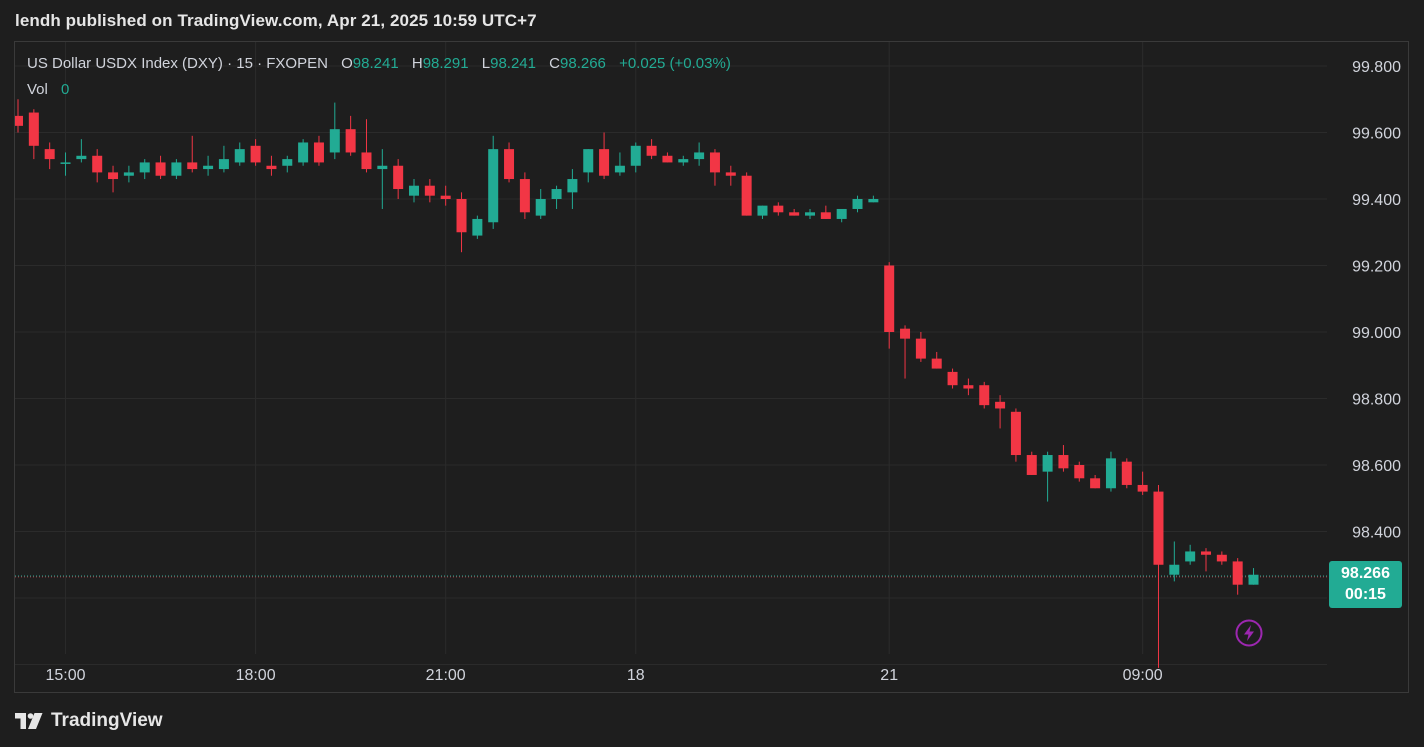 The width and height of the screenshot is (1424, 747). I want to click on volume-label: Vol, so click(37, 89).